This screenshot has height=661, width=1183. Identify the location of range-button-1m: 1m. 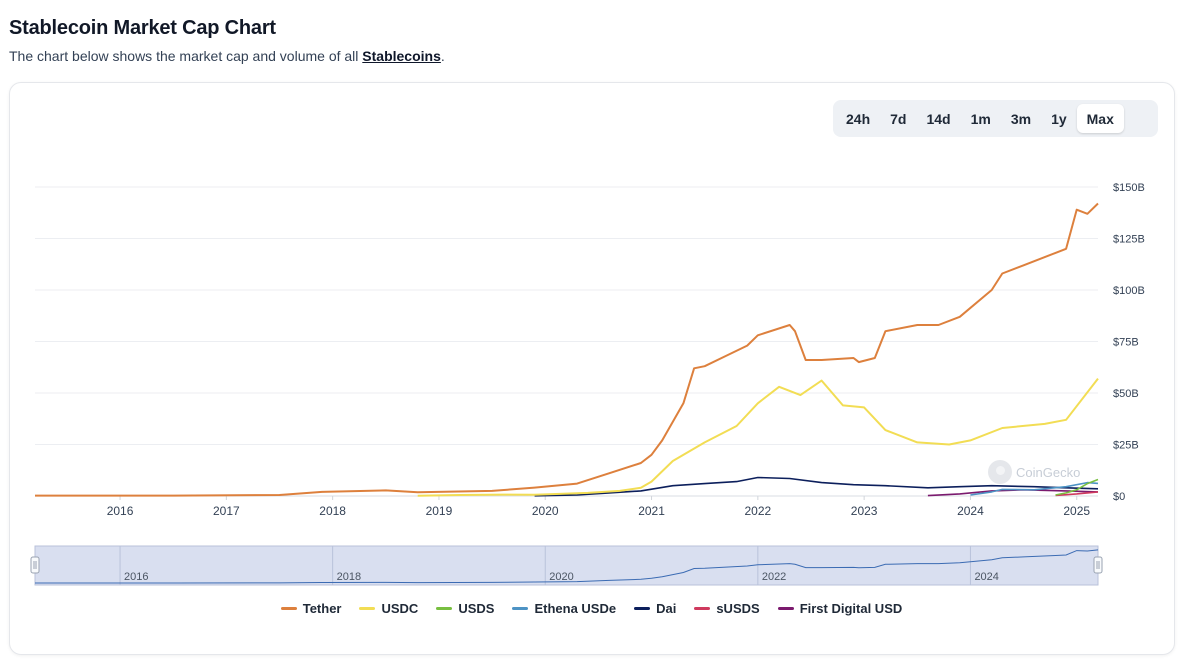
(981, 118).